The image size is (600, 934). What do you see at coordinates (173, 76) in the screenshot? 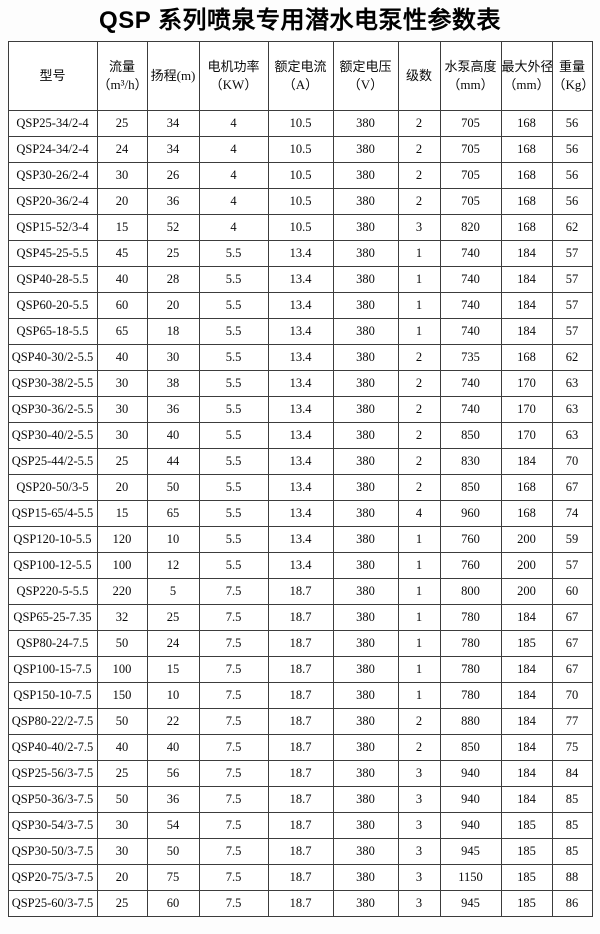
I see `column-label: 扬程(m)` at bounding box center [173, 76].